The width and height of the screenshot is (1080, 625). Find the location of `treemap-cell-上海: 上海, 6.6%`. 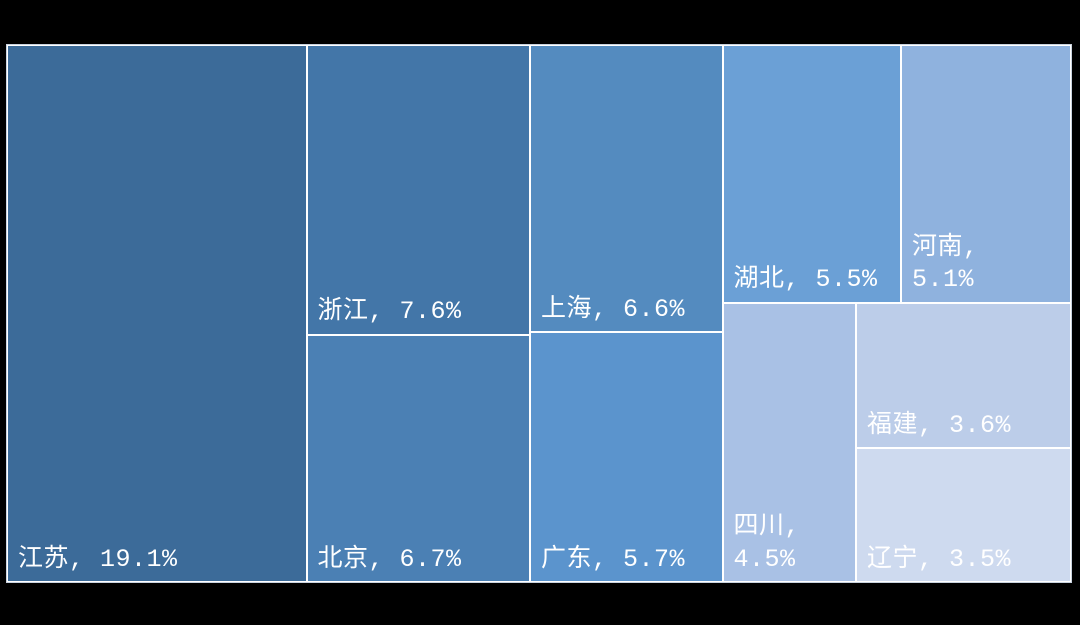

treemap-cell-上海: 上海, 6.6% is located at coordinates (626, 188).